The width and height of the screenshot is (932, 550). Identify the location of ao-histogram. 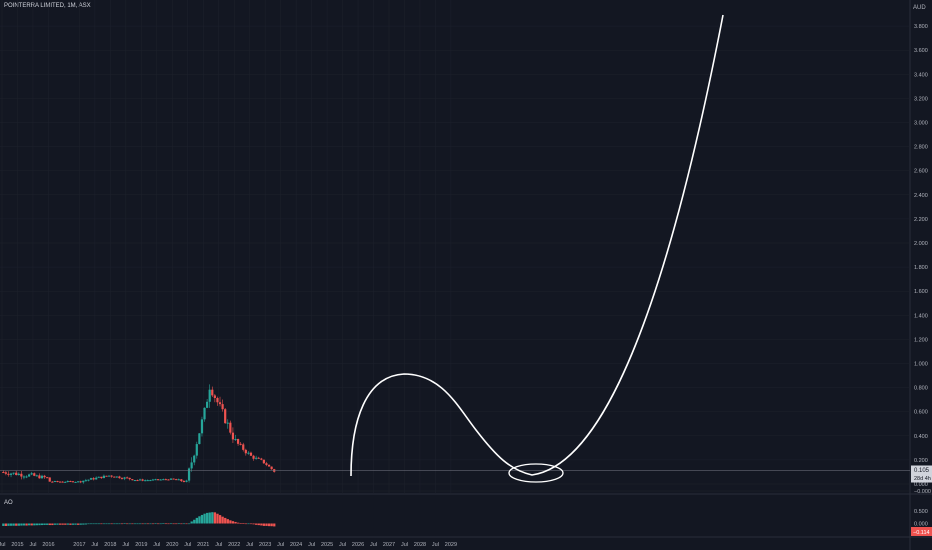
(139, 519).